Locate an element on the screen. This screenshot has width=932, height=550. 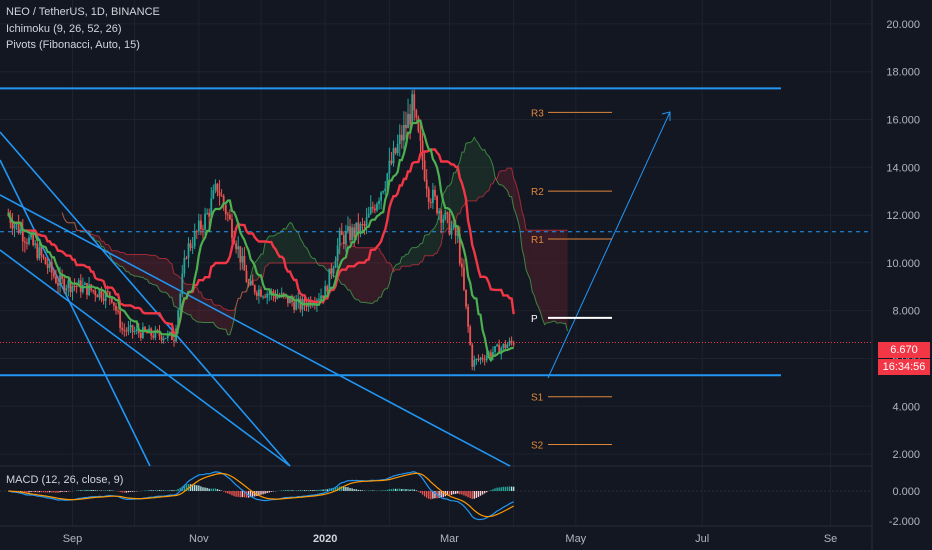
time-tick-label: Jul is located at coordinates (702, 539).